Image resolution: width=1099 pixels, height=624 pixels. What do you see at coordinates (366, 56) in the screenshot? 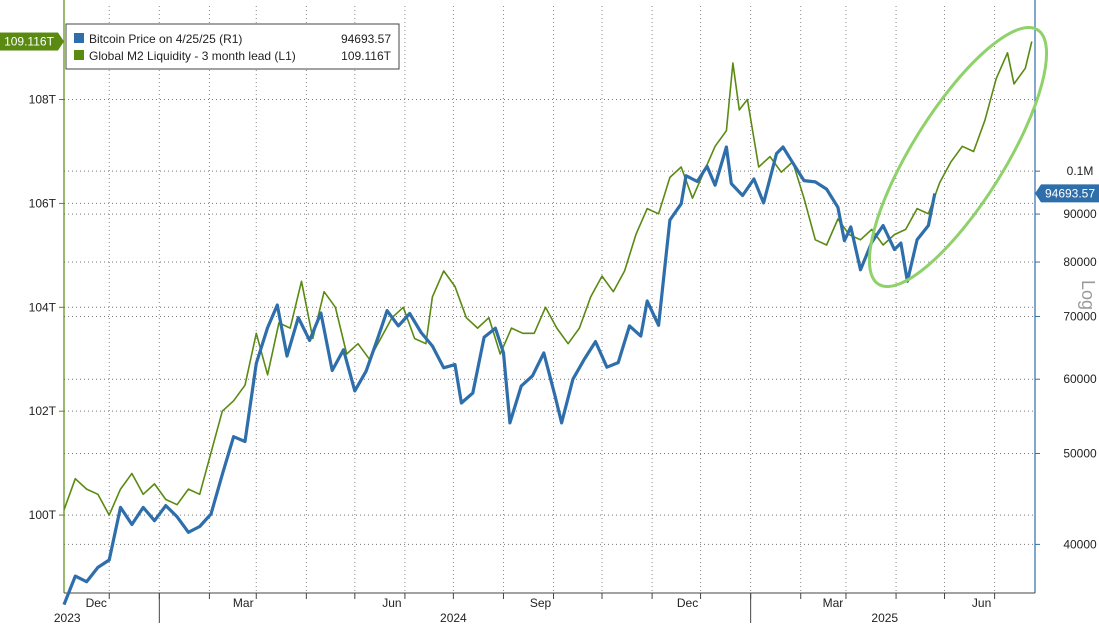
I see `legend-value-m2: 109.116T` at bounding box center [366, 56].